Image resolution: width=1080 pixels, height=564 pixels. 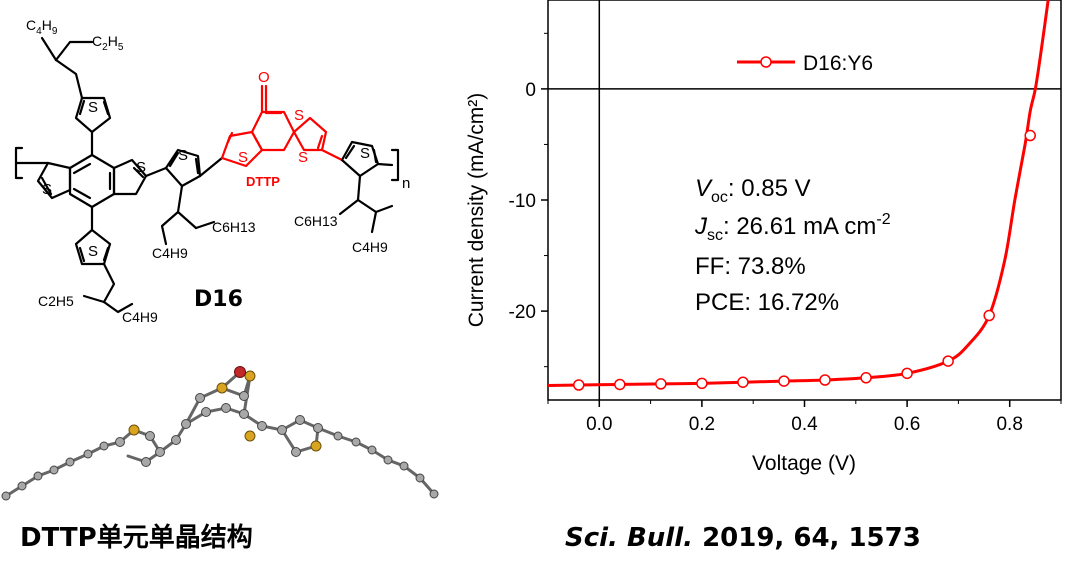 I want to click on dttp-unit, so click(x=282, y=126).